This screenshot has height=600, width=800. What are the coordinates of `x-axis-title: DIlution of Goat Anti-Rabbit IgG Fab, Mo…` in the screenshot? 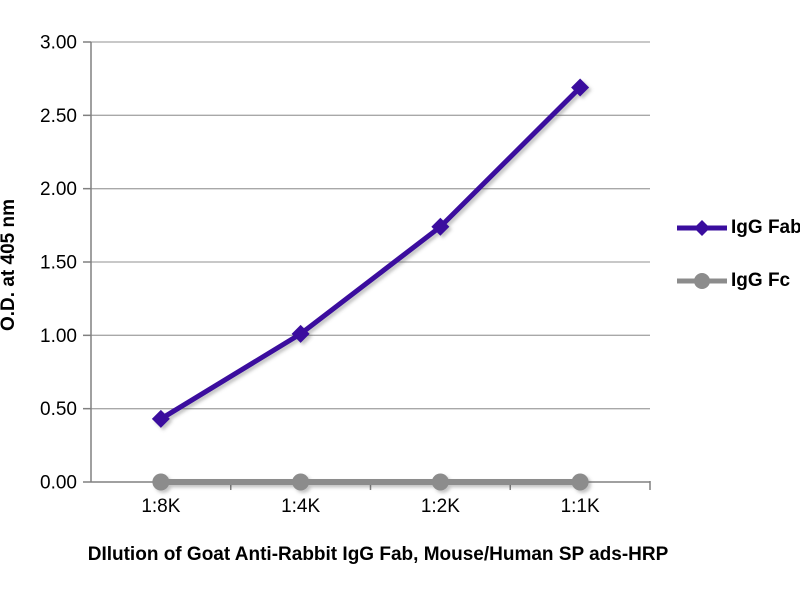 It's located at (378, 554).